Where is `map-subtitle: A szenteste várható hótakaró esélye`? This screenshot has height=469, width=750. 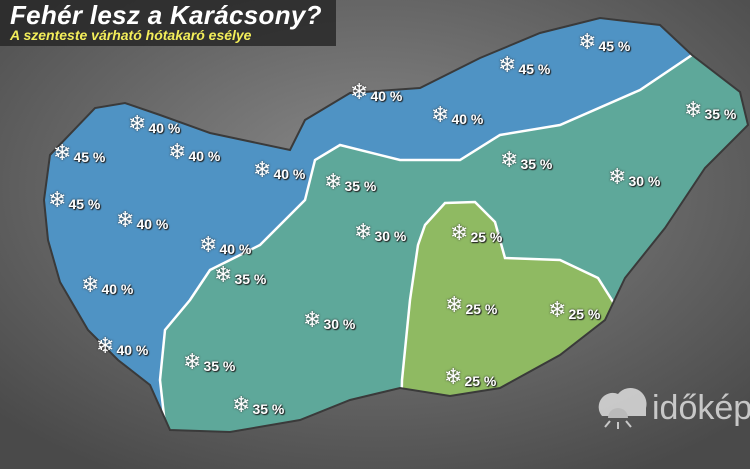 map-subtitle: A szenteste várható hótakaró esélye is located at coordinates (131, 35).